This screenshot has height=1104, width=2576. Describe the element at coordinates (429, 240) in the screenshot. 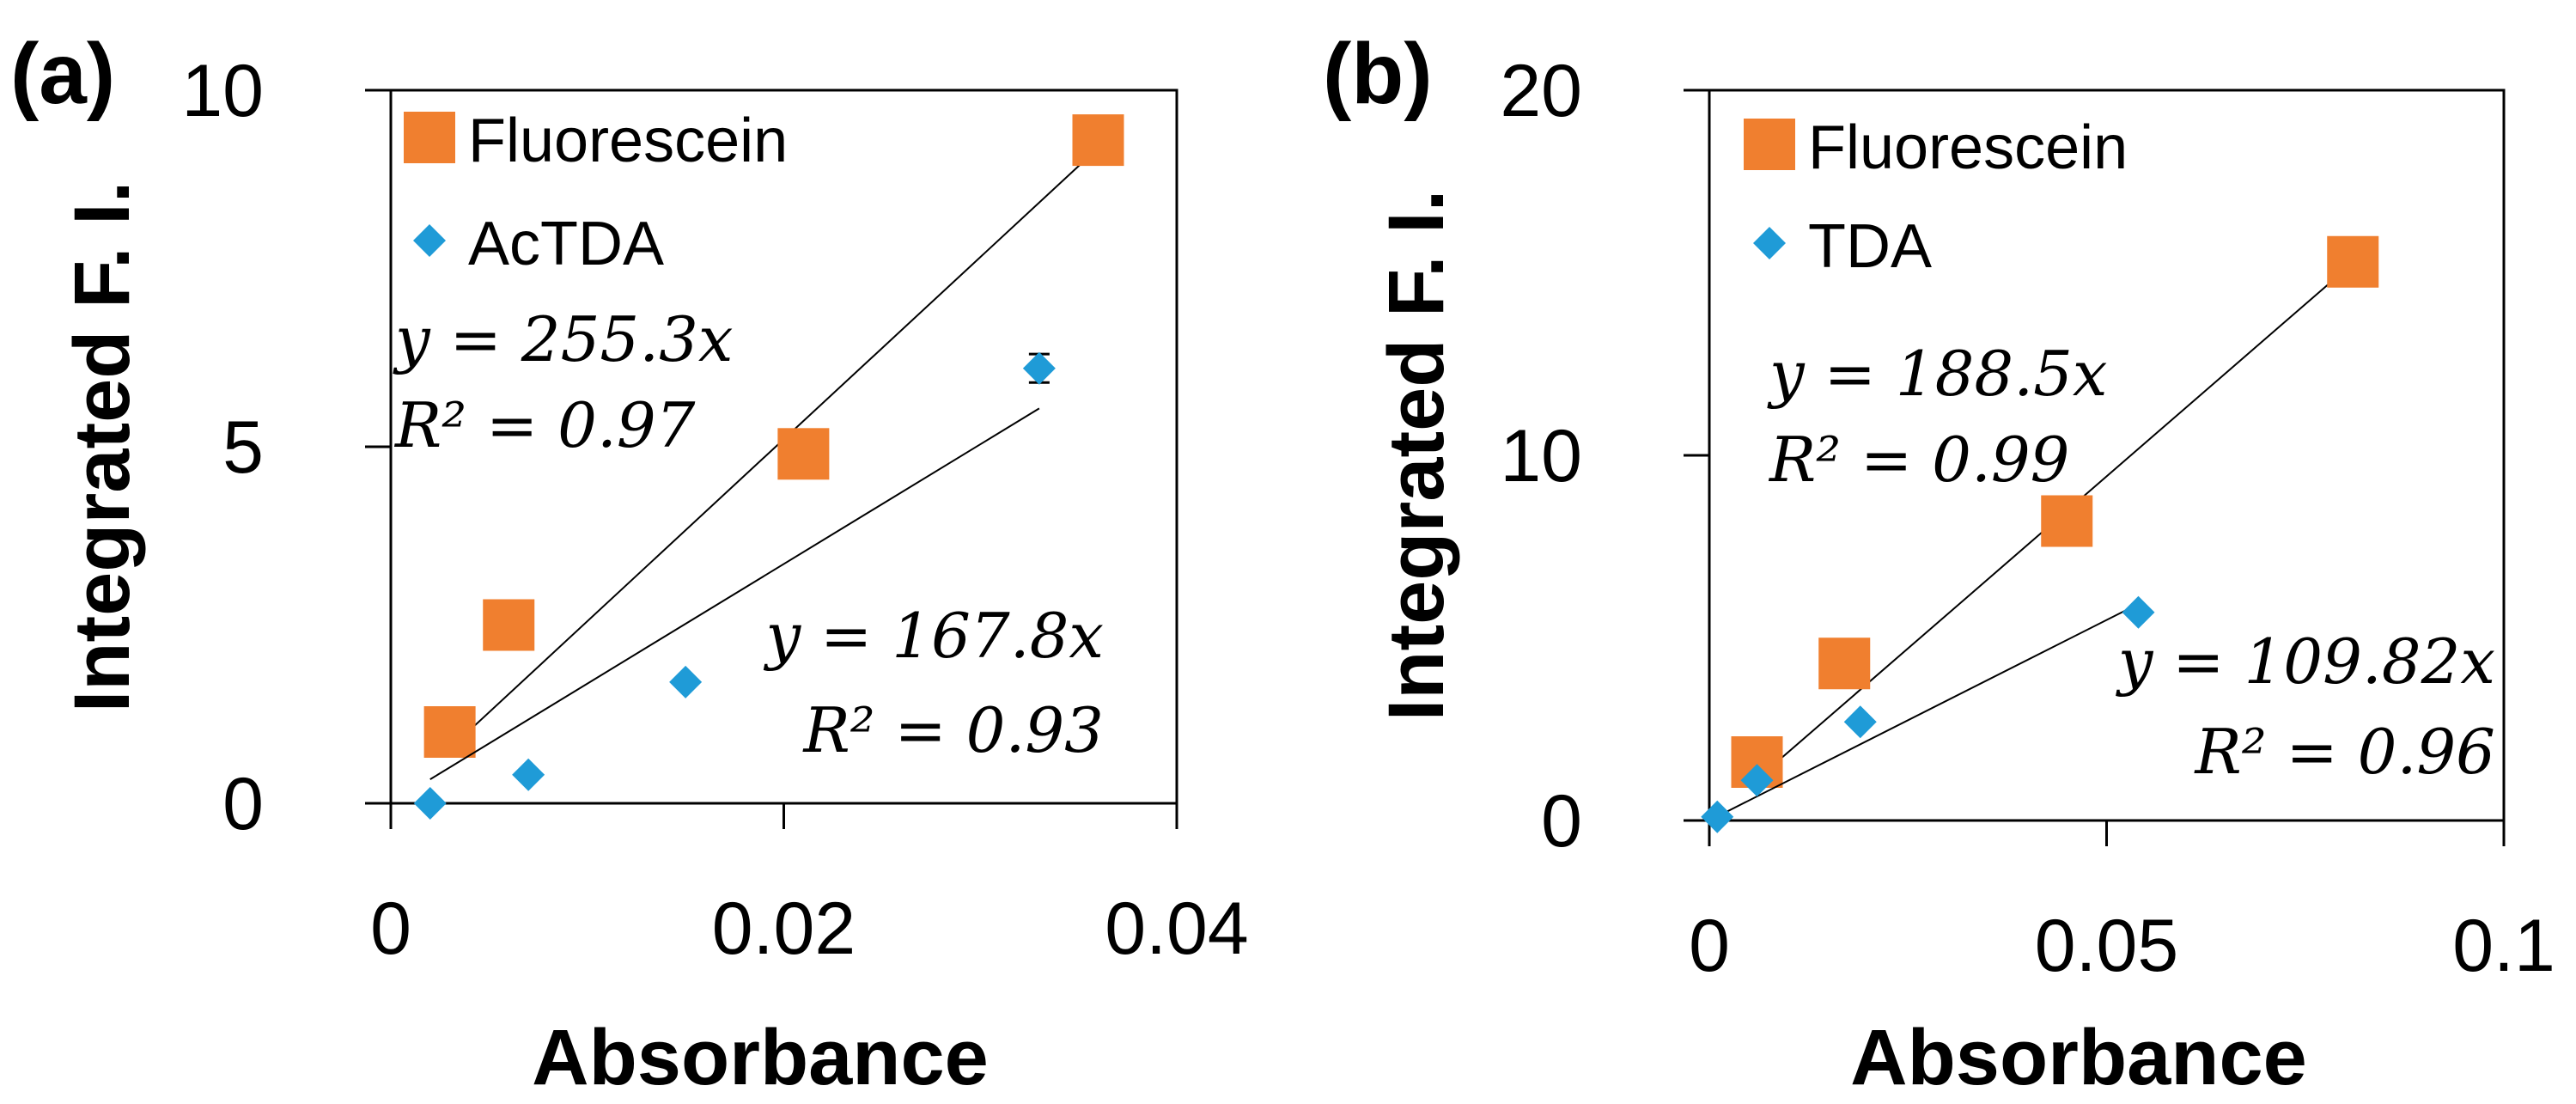

I see `legend-marker-actda` at that location.